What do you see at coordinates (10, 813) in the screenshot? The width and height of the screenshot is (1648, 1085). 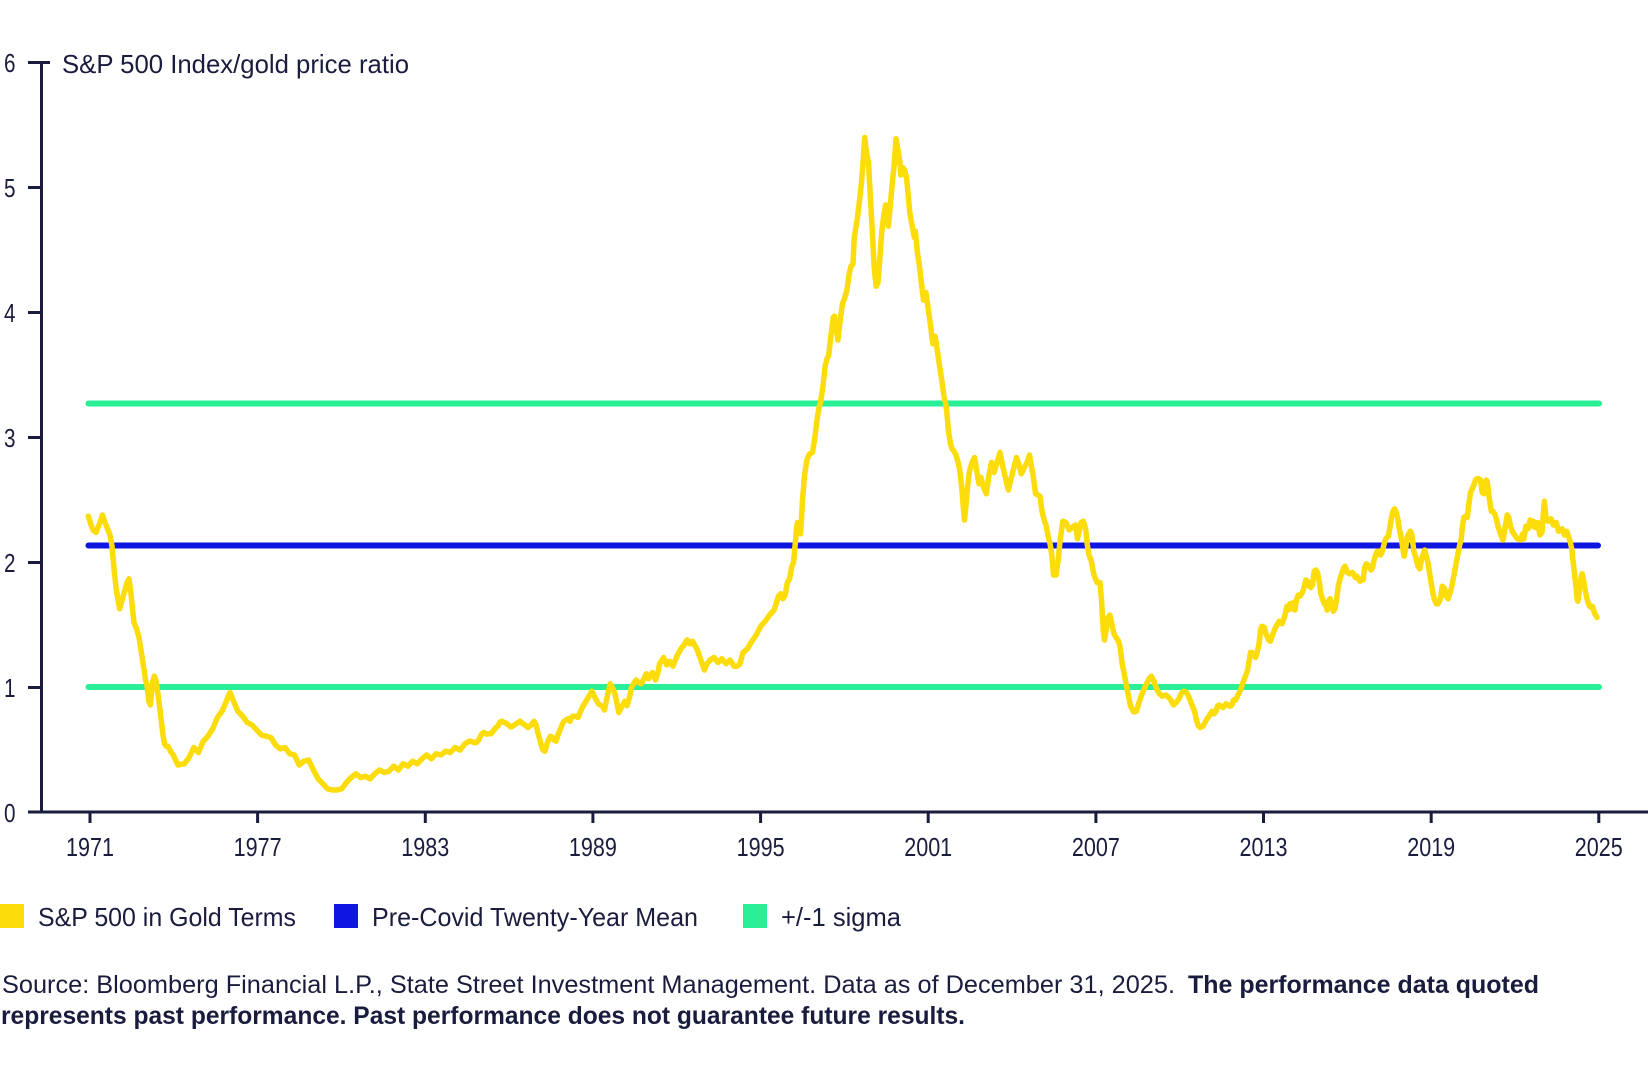 I see `svg-text: 0` at bounding box center [10, 813].